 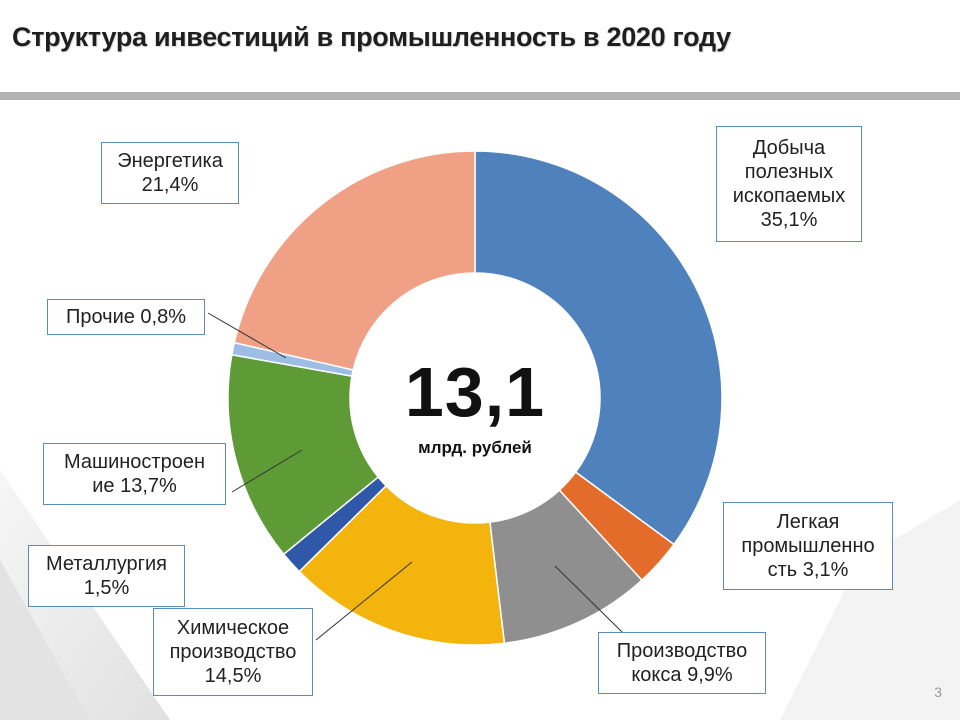 I want to click on donut-slice-energy, so click(x=354, y=260).